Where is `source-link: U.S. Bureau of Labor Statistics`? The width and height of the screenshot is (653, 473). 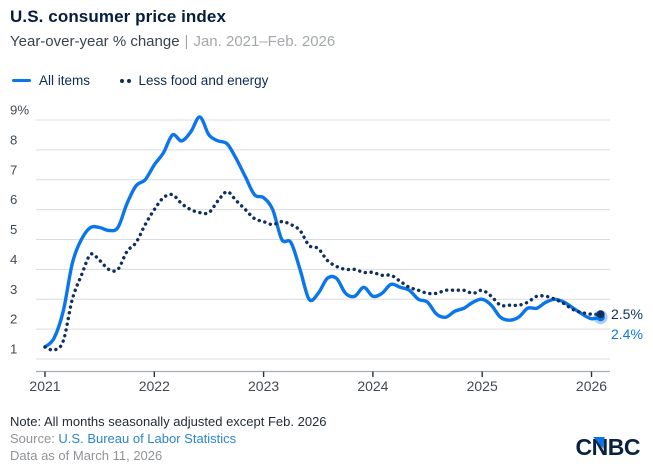 source-link: U.S. Bureau of Labor Statistics is located at coordinates (147, 438).